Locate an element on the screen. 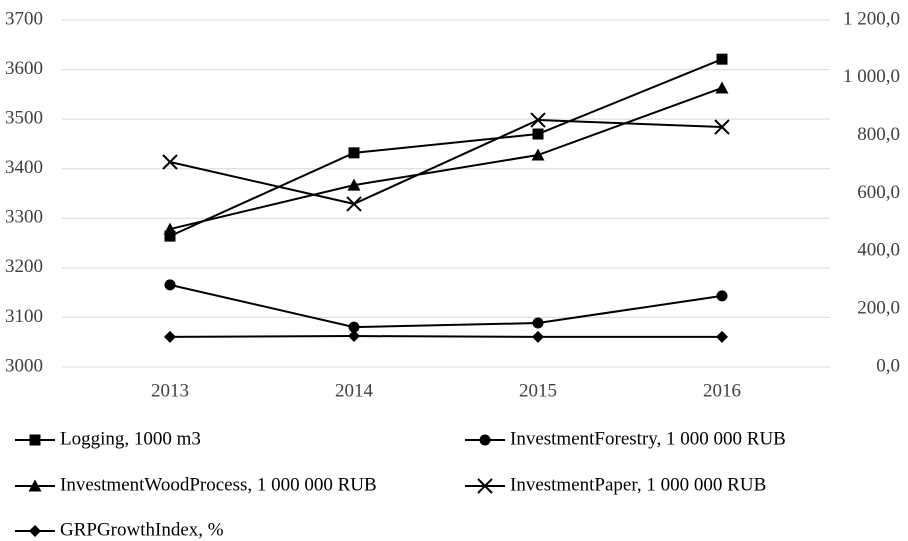 This screenshot has width=908, height=541. y-tick-label: 3400 is located at coordinates (24, 167).